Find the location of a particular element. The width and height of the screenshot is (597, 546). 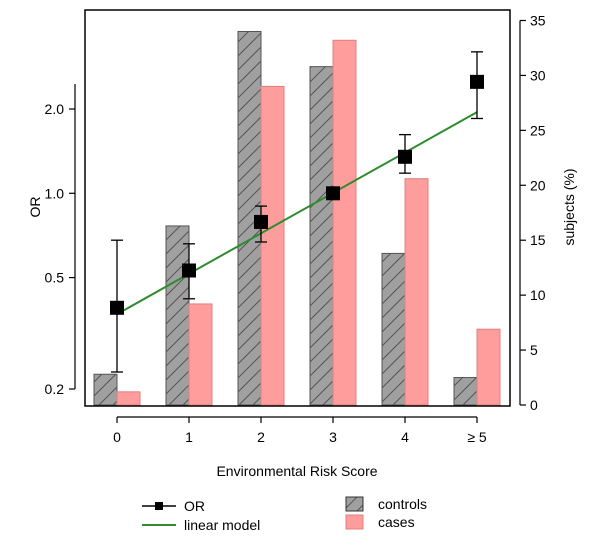

left-tick-label-2-0: 2.0 is located at coordinates (55, 109).